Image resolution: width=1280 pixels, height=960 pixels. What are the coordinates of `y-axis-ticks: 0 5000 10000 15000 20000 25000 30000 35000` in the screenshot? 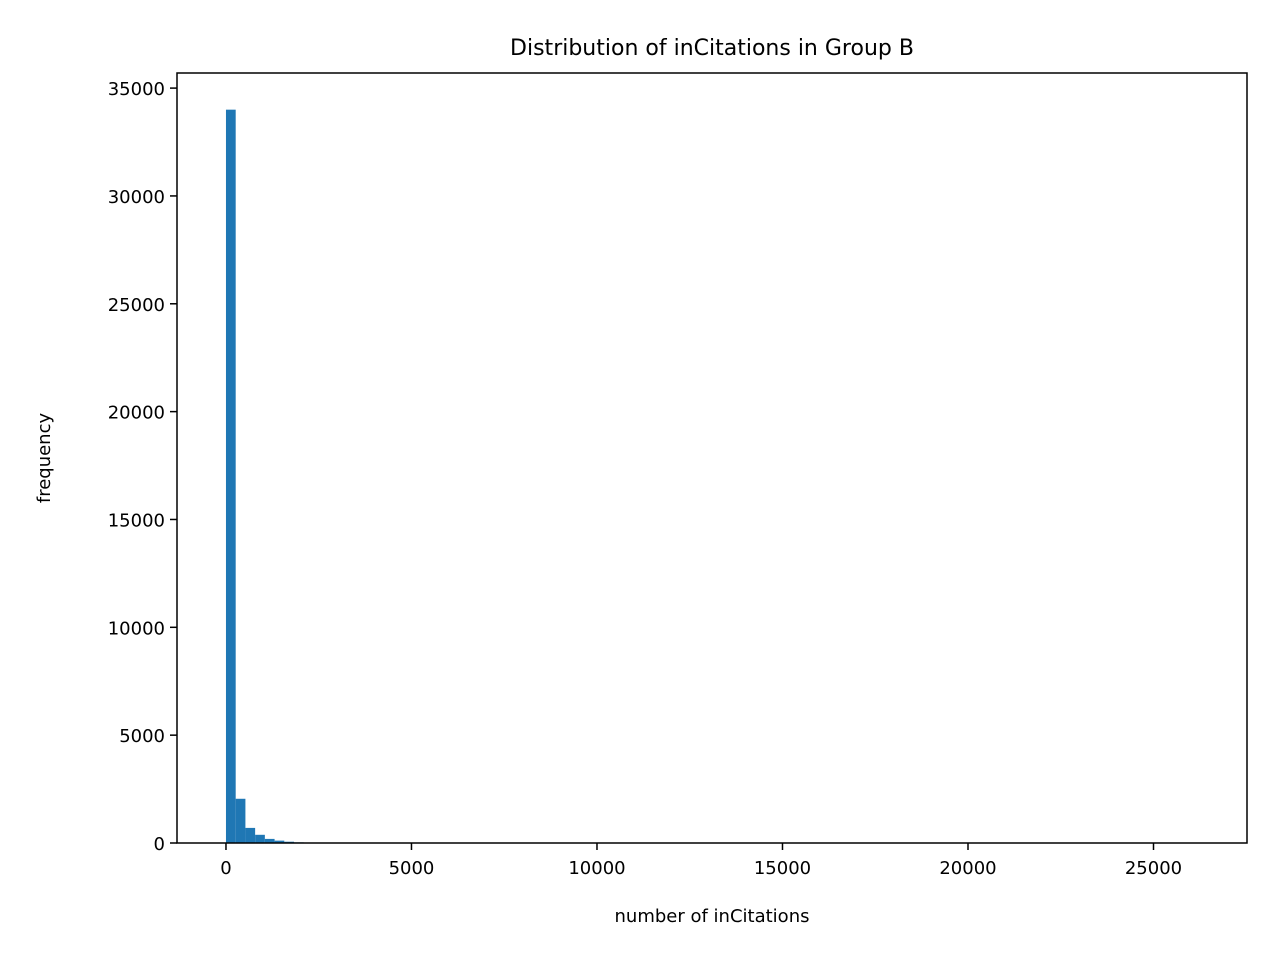 It's located at (142, 467).